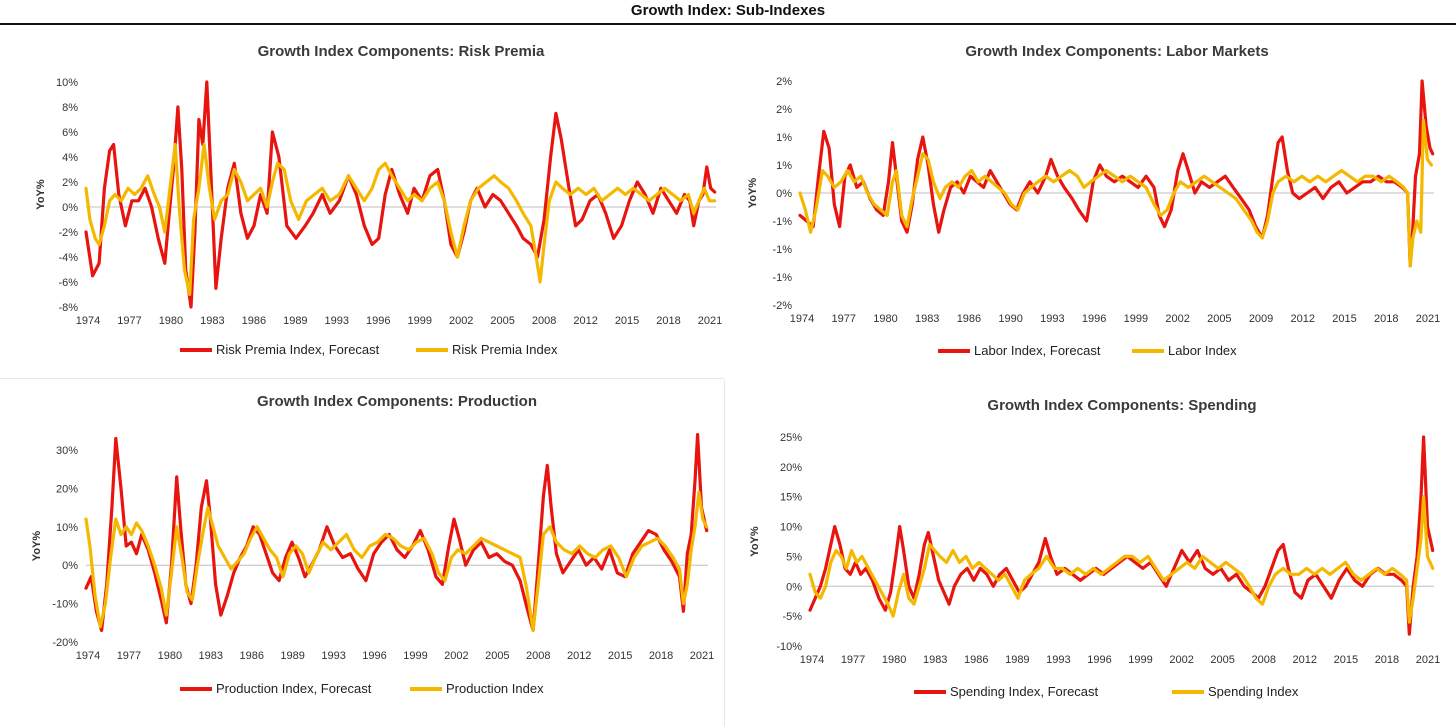  I want to click on chart-title: Growth Index Components: Risk Premia, so click(401, 51).